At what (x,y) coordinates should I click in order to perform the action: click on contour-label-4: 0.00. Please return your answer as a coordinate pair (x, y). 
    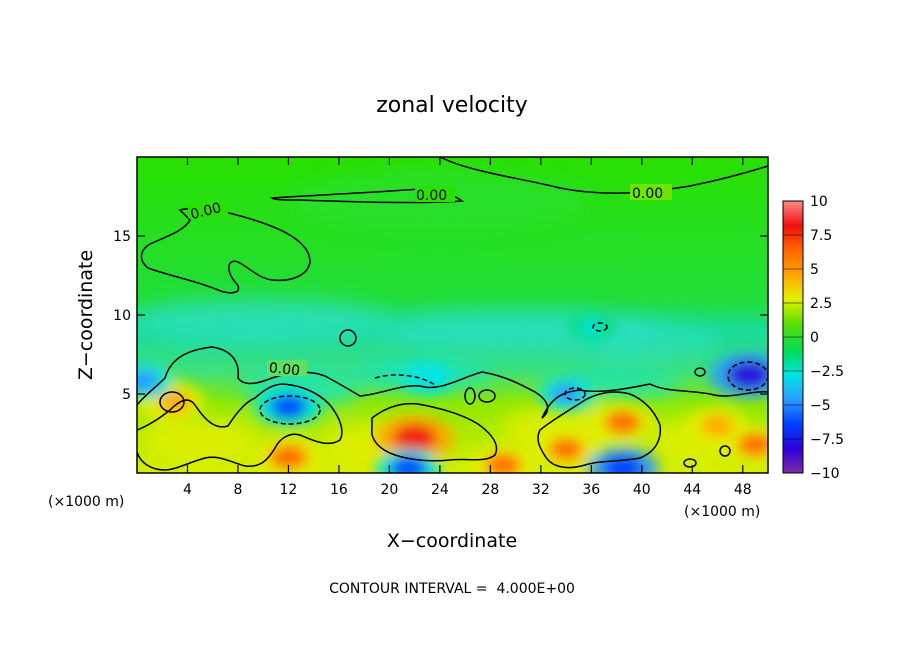
    Looking at the image, I should click on (284, 369).